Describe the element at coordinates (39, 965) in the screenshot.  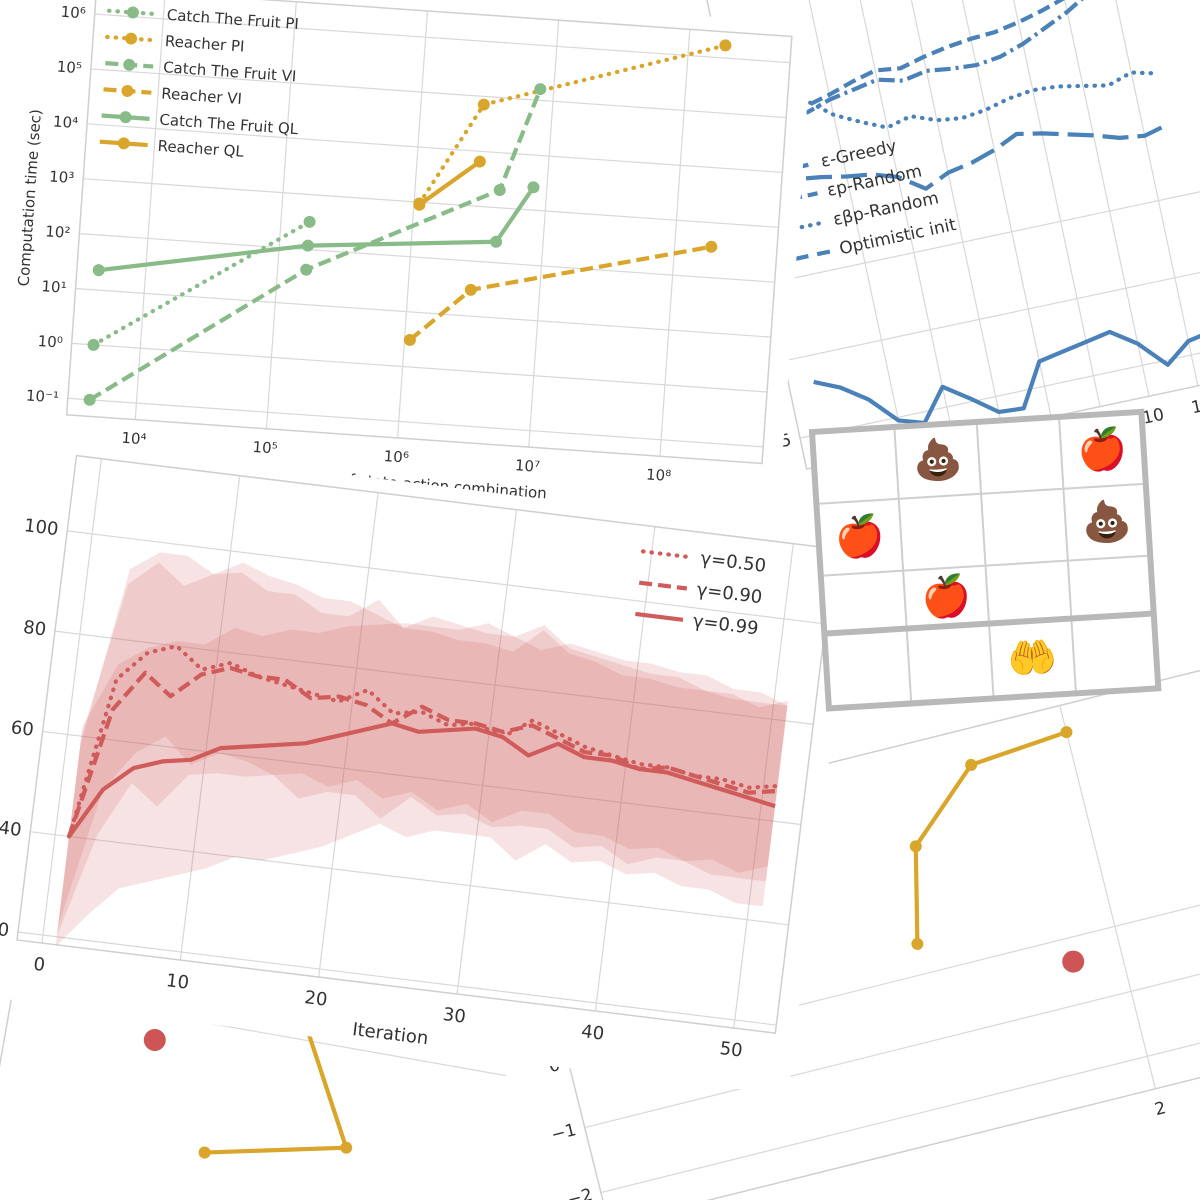
I see `x-tick-label: 0` at that location.